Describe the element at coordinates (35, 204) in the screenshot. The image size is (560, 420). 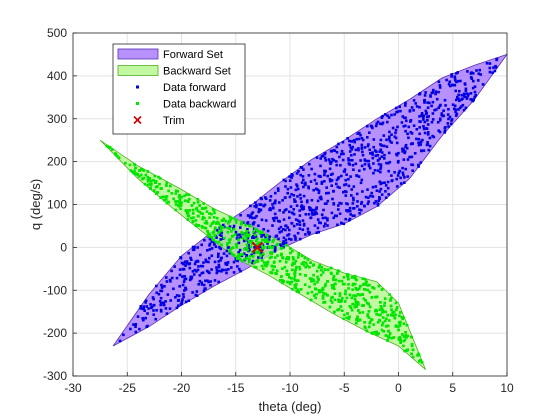
I see `y-axis-label: q (deg/s)` at that location.